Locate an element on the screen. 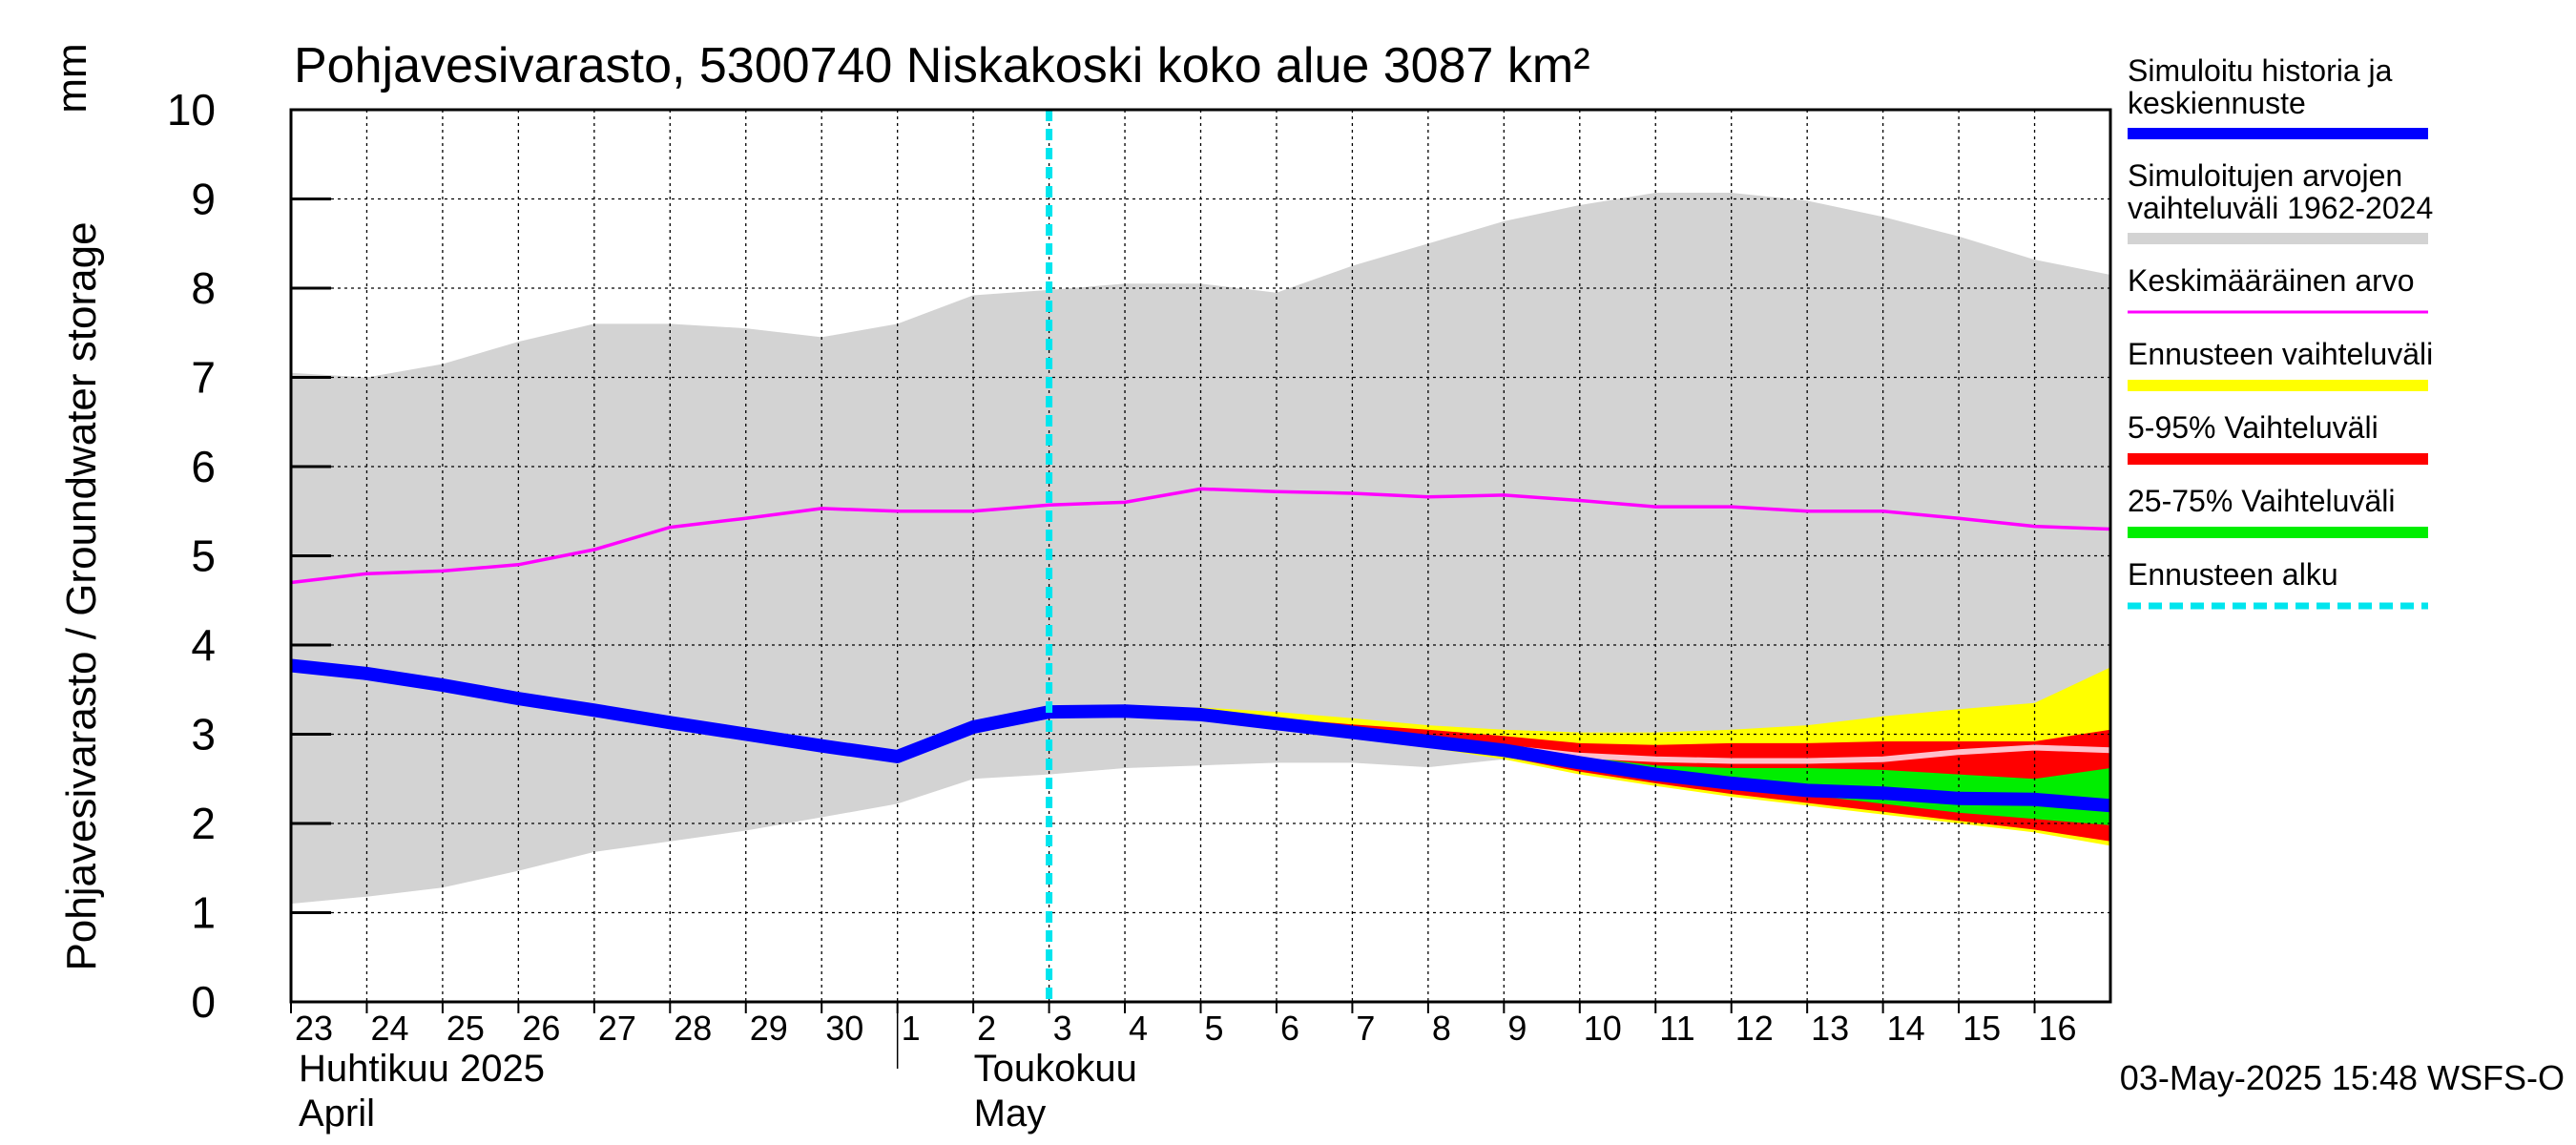  x-tick-label: 7 is located at coordinates (1365, 1029).